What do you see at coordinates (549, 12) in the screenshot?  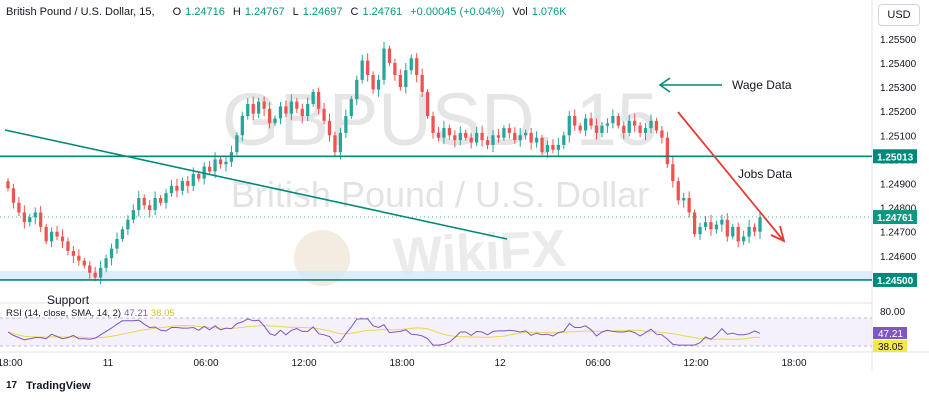 I see `volume-value: 1.076K` at bounding box center [549, 12].